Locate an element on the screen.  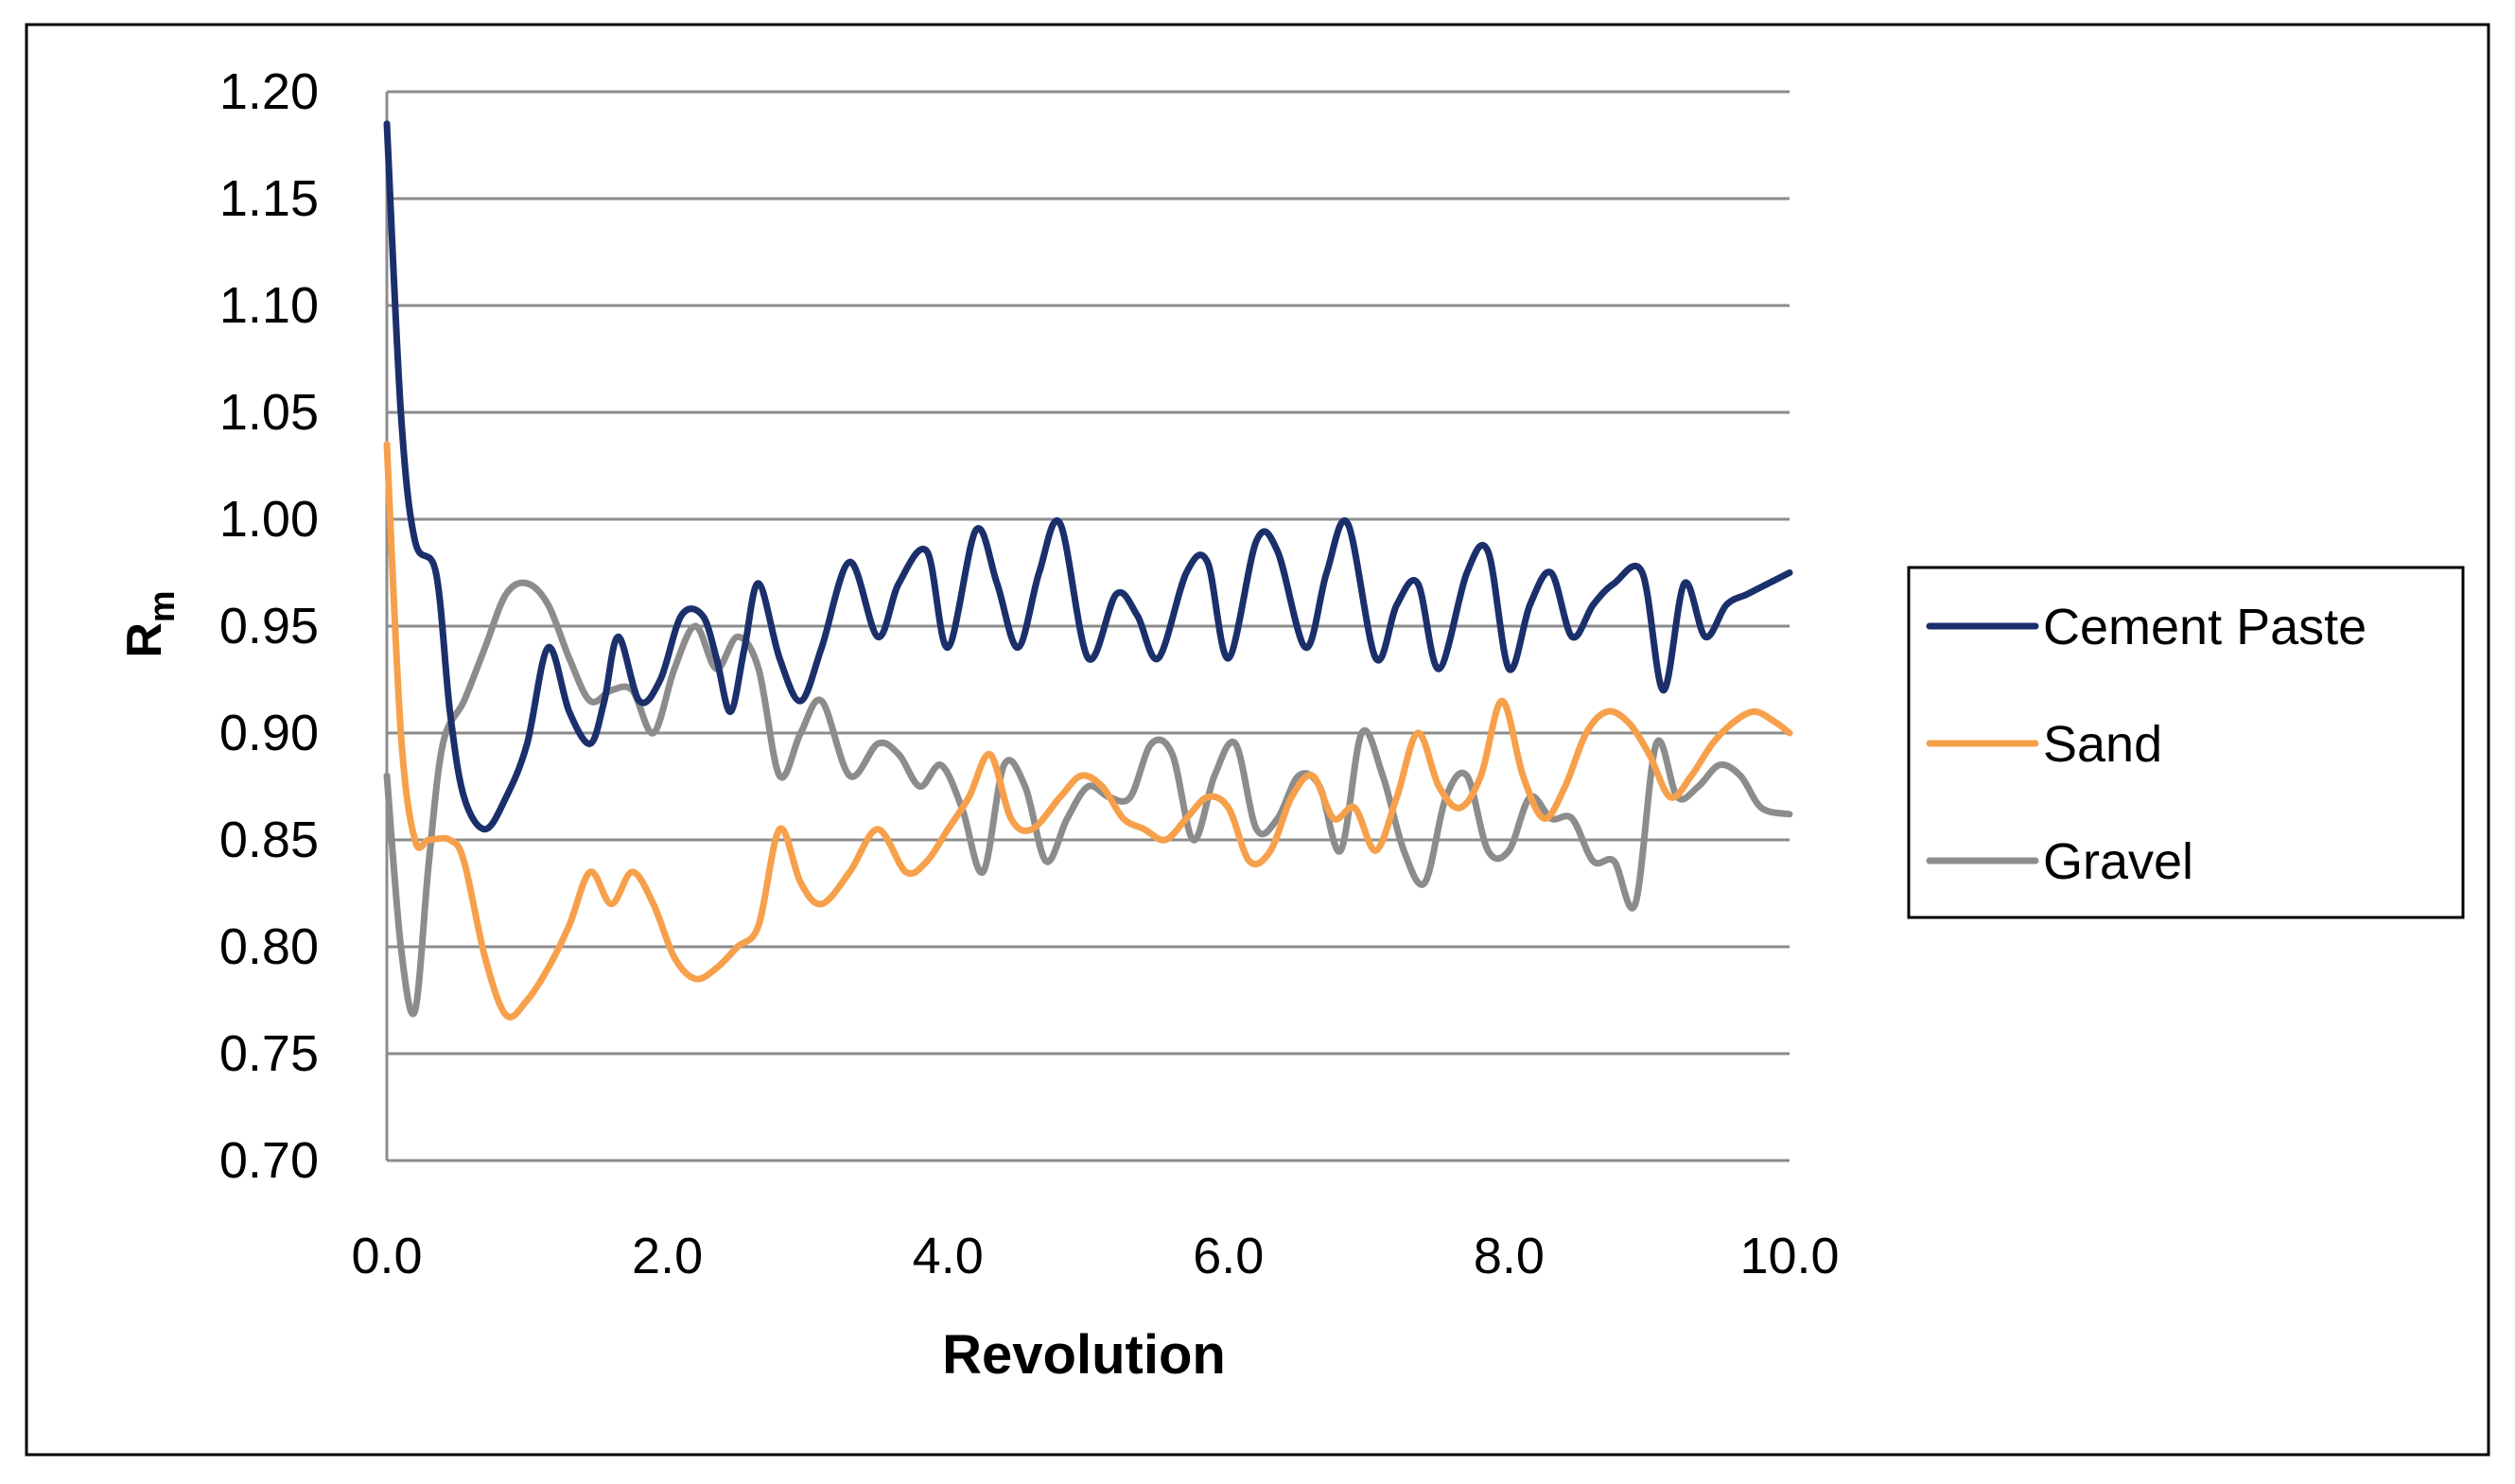
y-tick-label: 0.95 is located at coordinates (269, 627).